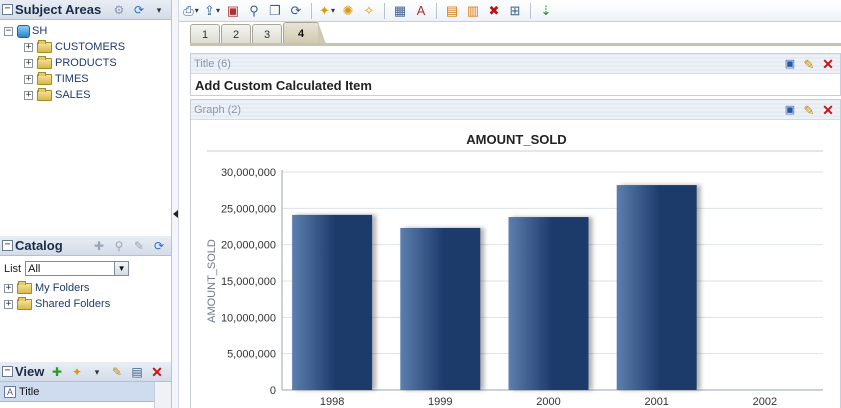 This screenshot has height=408, width=841. Describe the element at coordinates (99, 246) in the screenshot. I see `add-icon: ✚` at that location.